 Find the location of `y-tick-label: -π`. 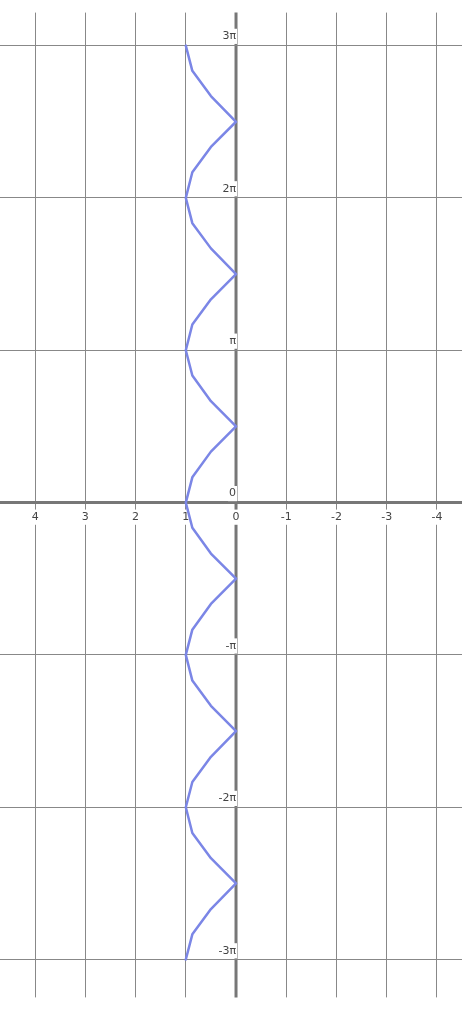

y-tick-label: -π is located at coordinates (231, 645).